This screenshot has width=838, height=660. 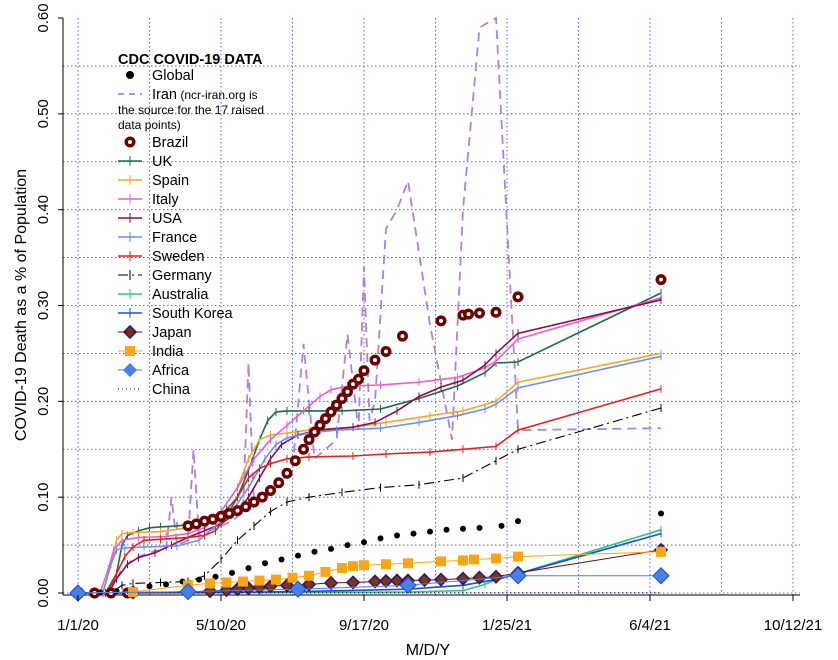 What do you see at coordinates (793, 625) in the screenshot?
I see `x-tick-label: 10/12/21` at bounding box center [793, 625].